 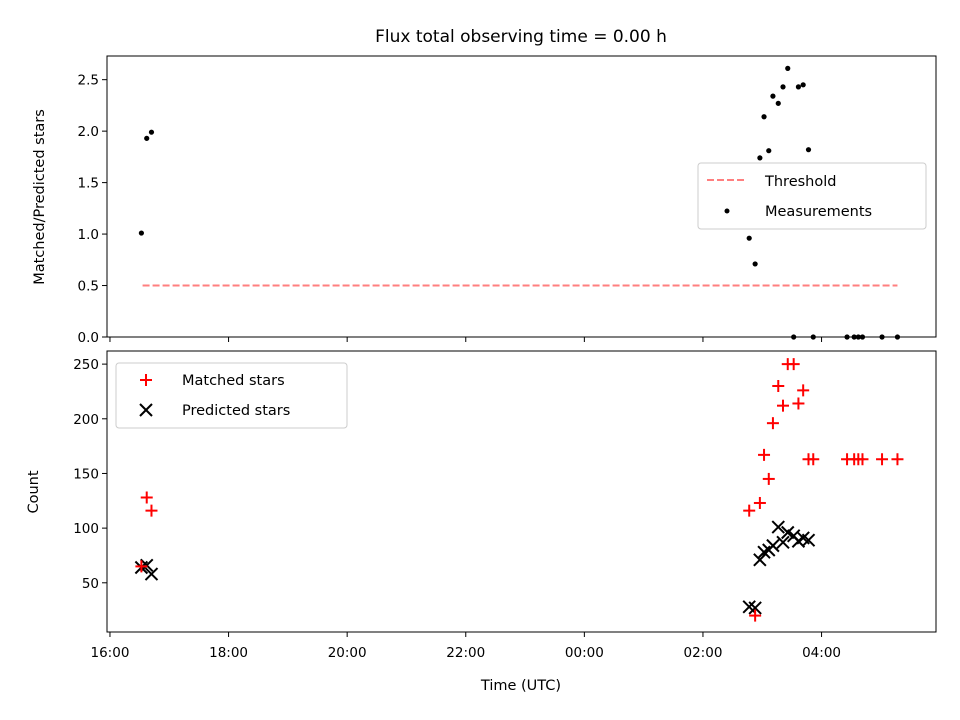 What do you see at coordinates (88, 338) in the screenshot?
I see `top-ytick-label: 0.0` at bounding box center [88, 338].